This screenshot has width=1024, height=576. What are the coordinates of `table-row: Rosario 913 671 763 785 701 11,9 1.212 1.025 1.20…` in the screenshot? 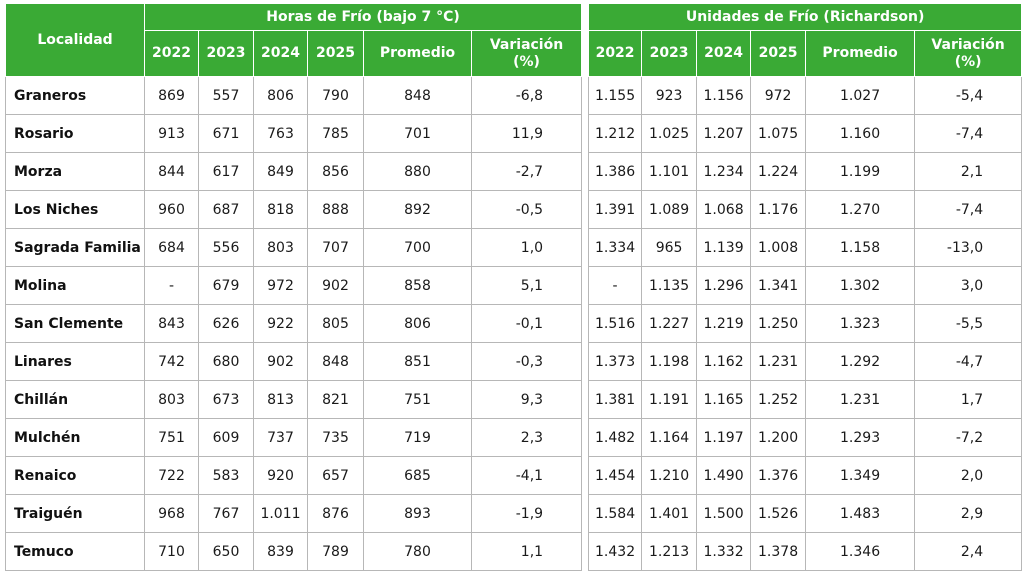 It's located at (514, 133).